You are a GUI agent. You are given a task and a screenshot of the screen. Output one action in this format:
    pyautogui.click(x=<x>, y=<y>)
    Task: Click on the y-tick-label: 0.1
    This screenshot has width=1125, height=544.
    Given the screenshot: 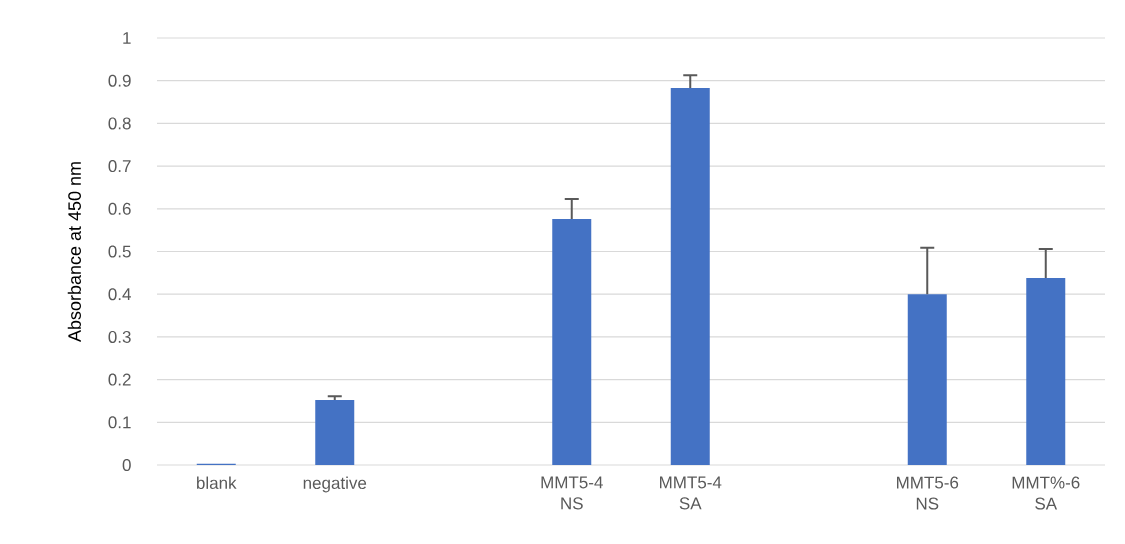 What is the action you would take?
    pyautogui.click(x=119, y=422)
    